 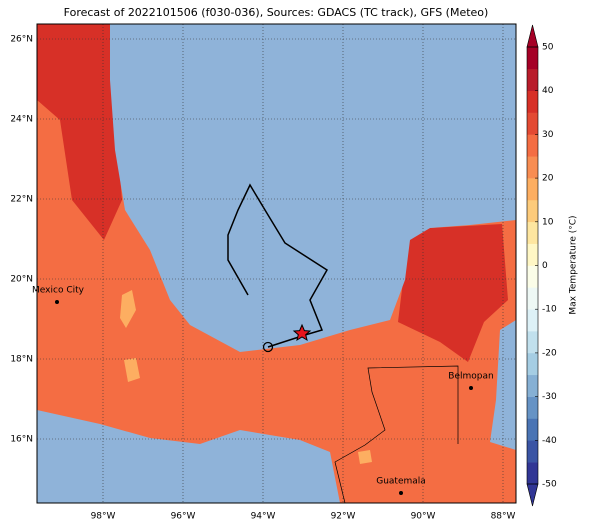 I want to click on y-tick-label: 24°N, so click(x=21, y=120).